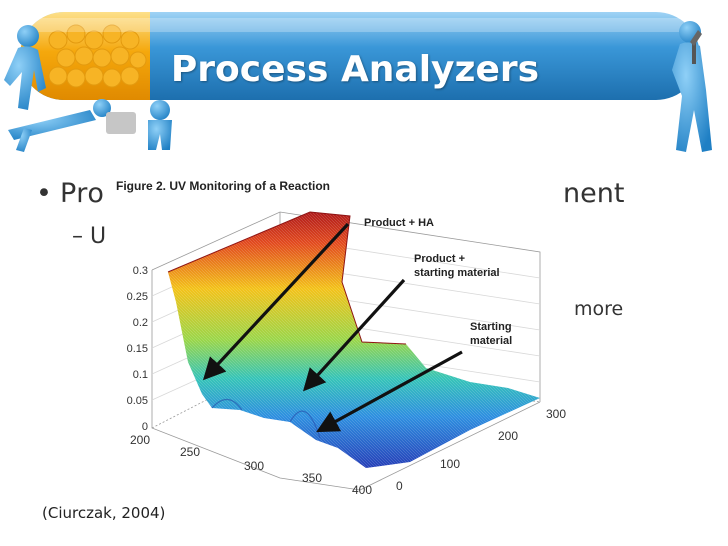 Image resolution: width=728 pixels, height=546 pixels. What do you see at coordinates (599, 309) in the screenshot?
I see `bullet-item-2-text-end: more` at bounding box center [599, 309].